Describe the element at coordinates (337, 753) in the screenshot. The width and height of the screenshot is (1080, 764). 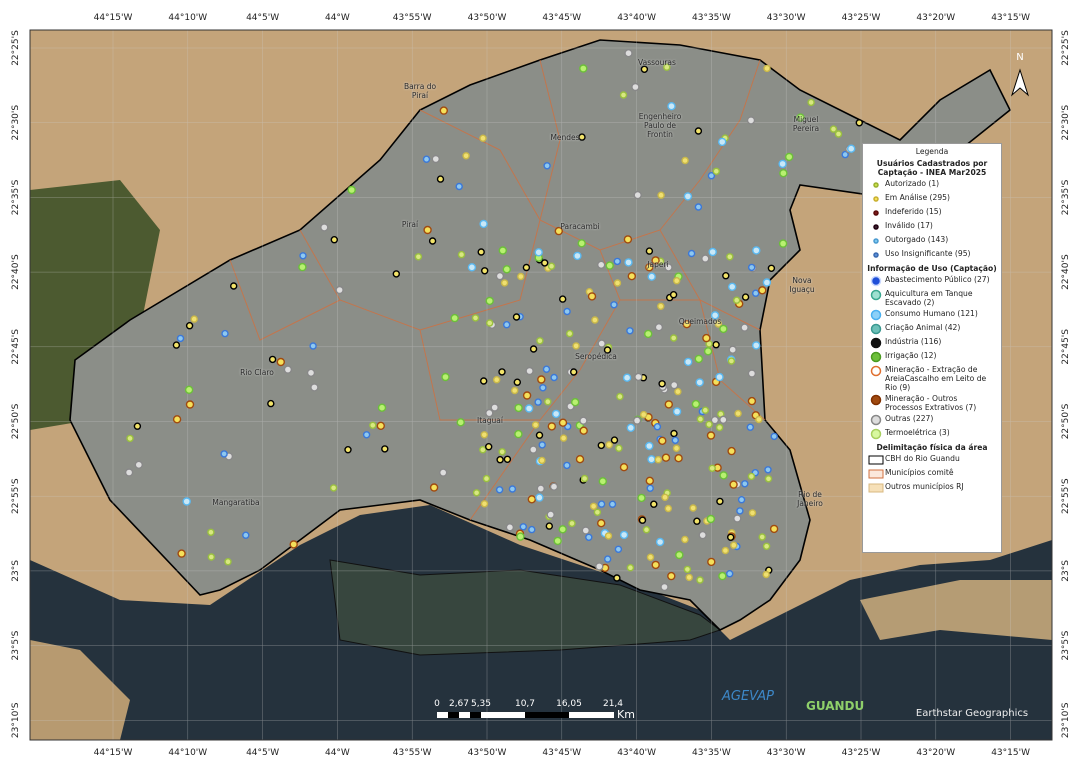
I see `graticule-label: 44°W` at that location.